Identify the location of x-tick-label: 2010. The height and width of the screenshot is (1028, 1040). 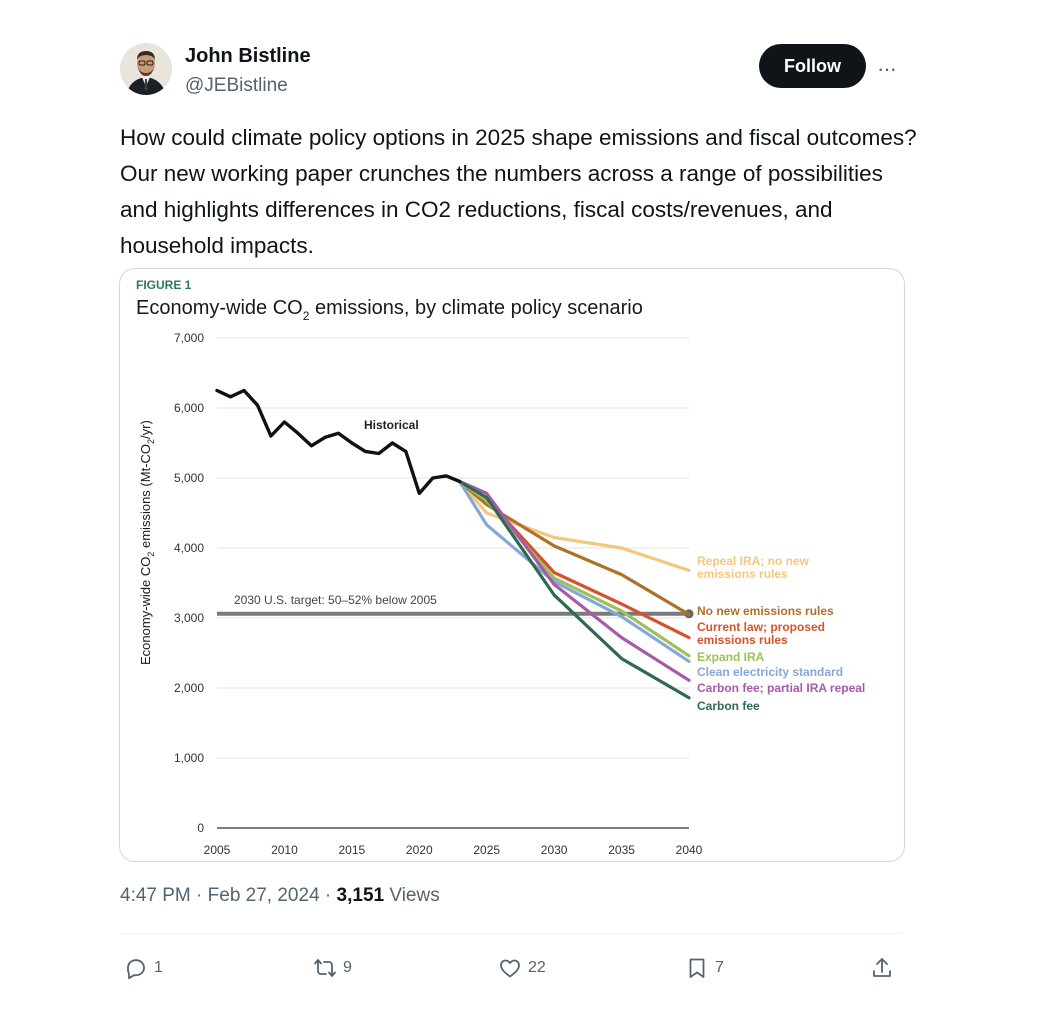
(284, 850).